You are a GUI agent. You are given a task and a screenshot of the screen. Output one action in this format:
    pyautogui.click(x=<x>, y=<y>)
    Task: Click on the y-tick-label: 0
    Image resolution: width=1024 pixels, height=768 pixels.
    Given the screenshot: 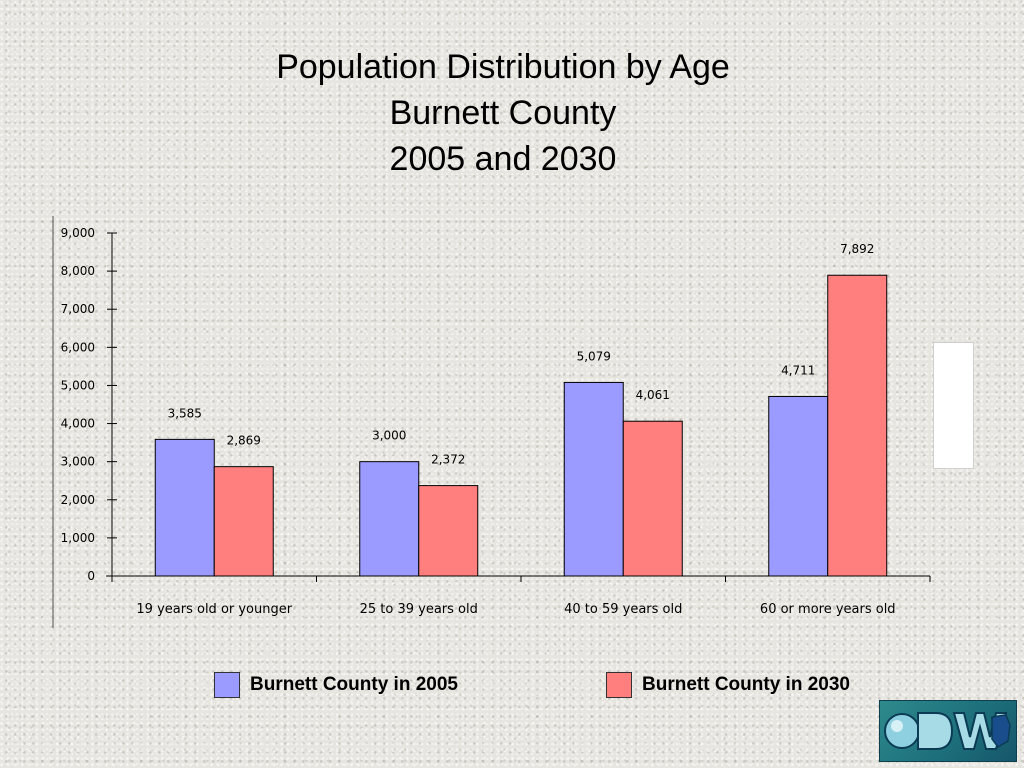 What is the action you would take?
    pyautogui.click(x=91, y=576)
    